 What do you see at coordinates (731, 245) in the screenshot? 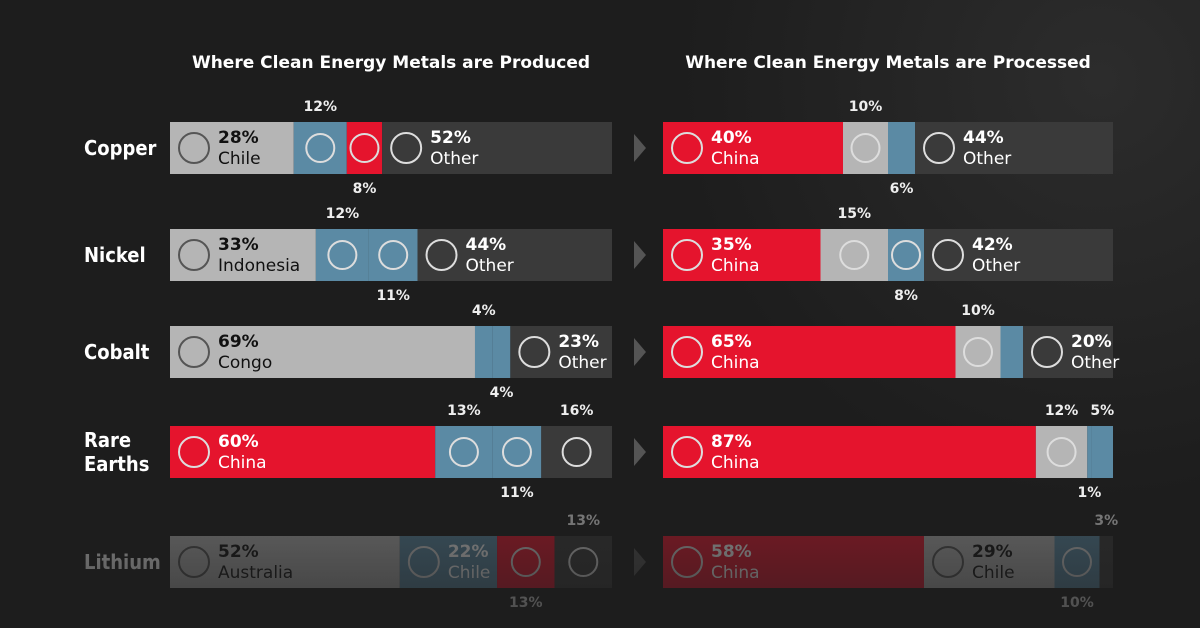
I see `value-label: 35%` at bounding box center [731, 245].